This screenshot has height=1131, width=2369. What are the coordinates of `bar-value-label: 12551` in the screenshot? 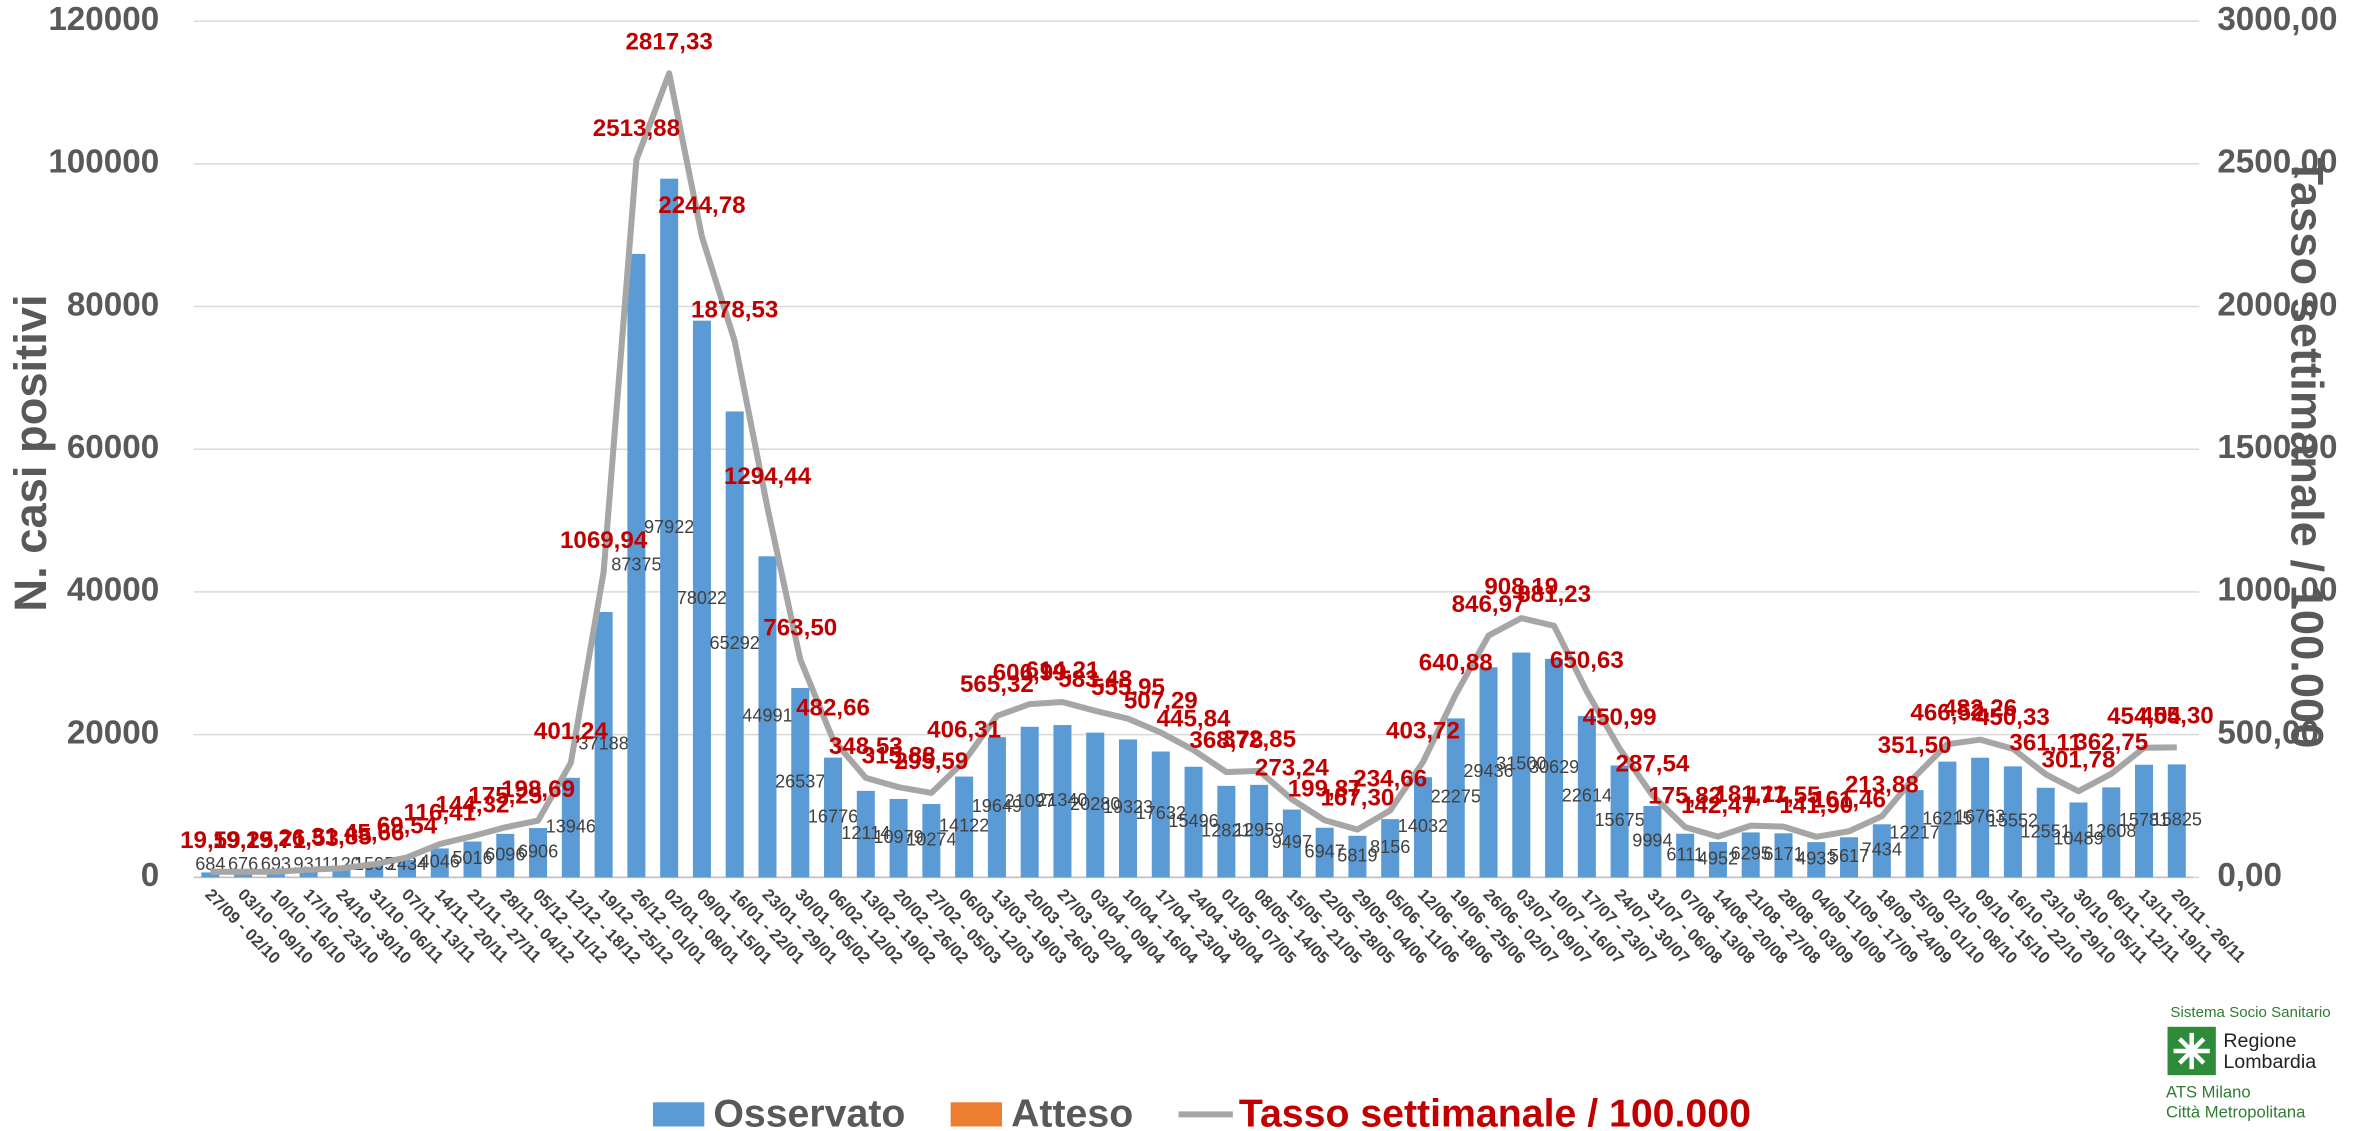 It's located at (2046, 831).